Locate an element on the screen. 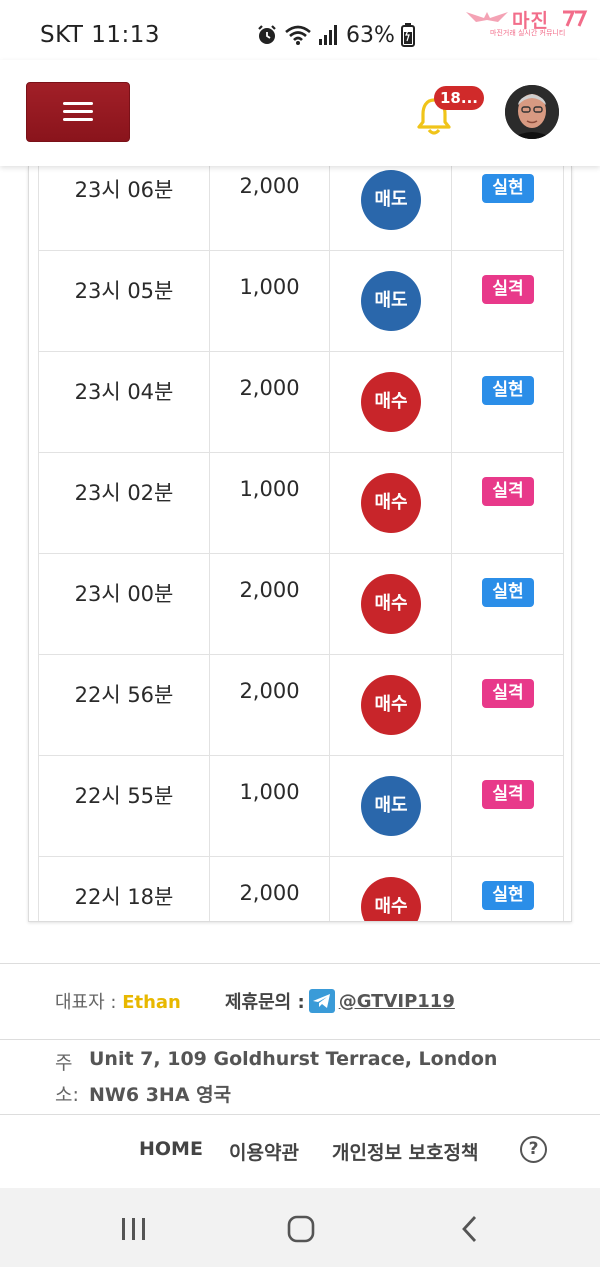 The image size is (600, 1267). watermark-text: 마진 is located at coordinates (530, 21).